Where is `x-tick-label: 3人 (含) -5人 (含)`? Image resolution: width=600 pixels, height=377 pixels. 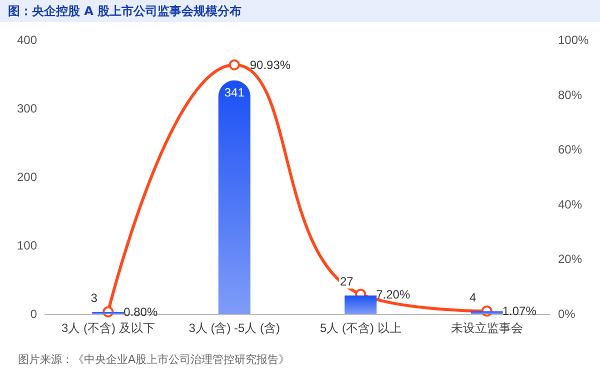 x-tick-label: 3人 (含) -5人 (含) is located at coordinates (234, 328).